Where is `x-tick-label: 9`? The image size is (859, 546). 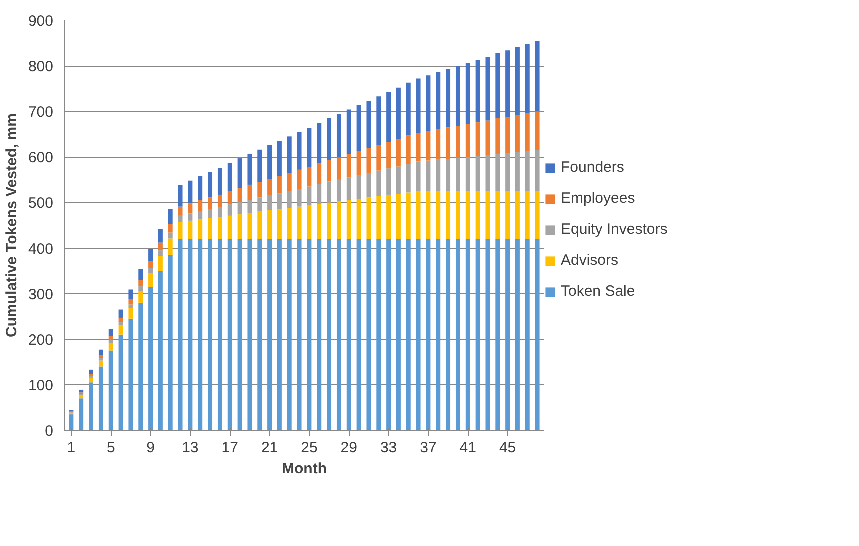 x-tick-label: 9 is located at coordinates (150, 448).